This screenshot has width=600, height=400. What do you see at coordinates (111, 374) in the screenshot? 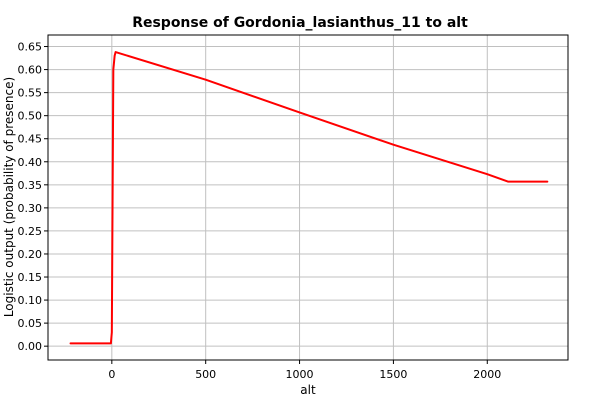
I see `x-tick-label: 0` at bounding box center [111, 374].